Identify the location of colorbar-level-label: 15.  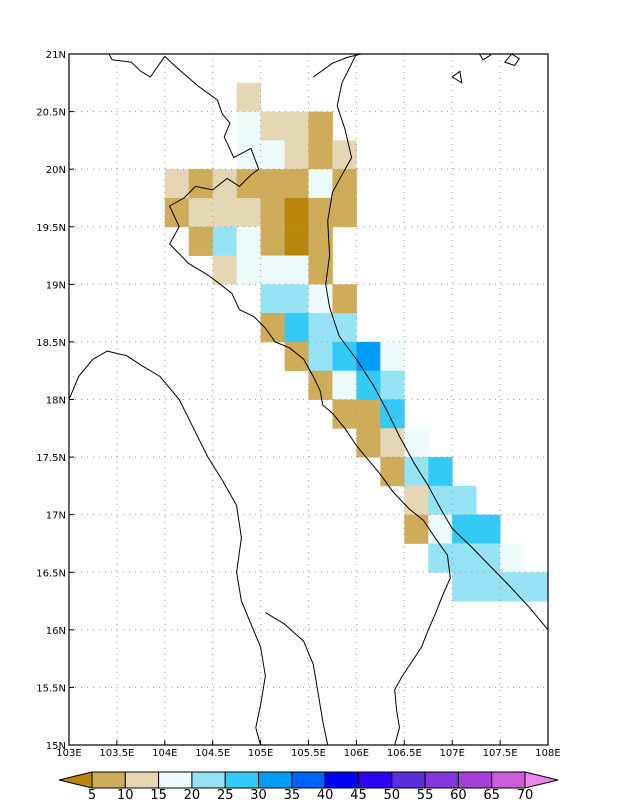
(158, 794).